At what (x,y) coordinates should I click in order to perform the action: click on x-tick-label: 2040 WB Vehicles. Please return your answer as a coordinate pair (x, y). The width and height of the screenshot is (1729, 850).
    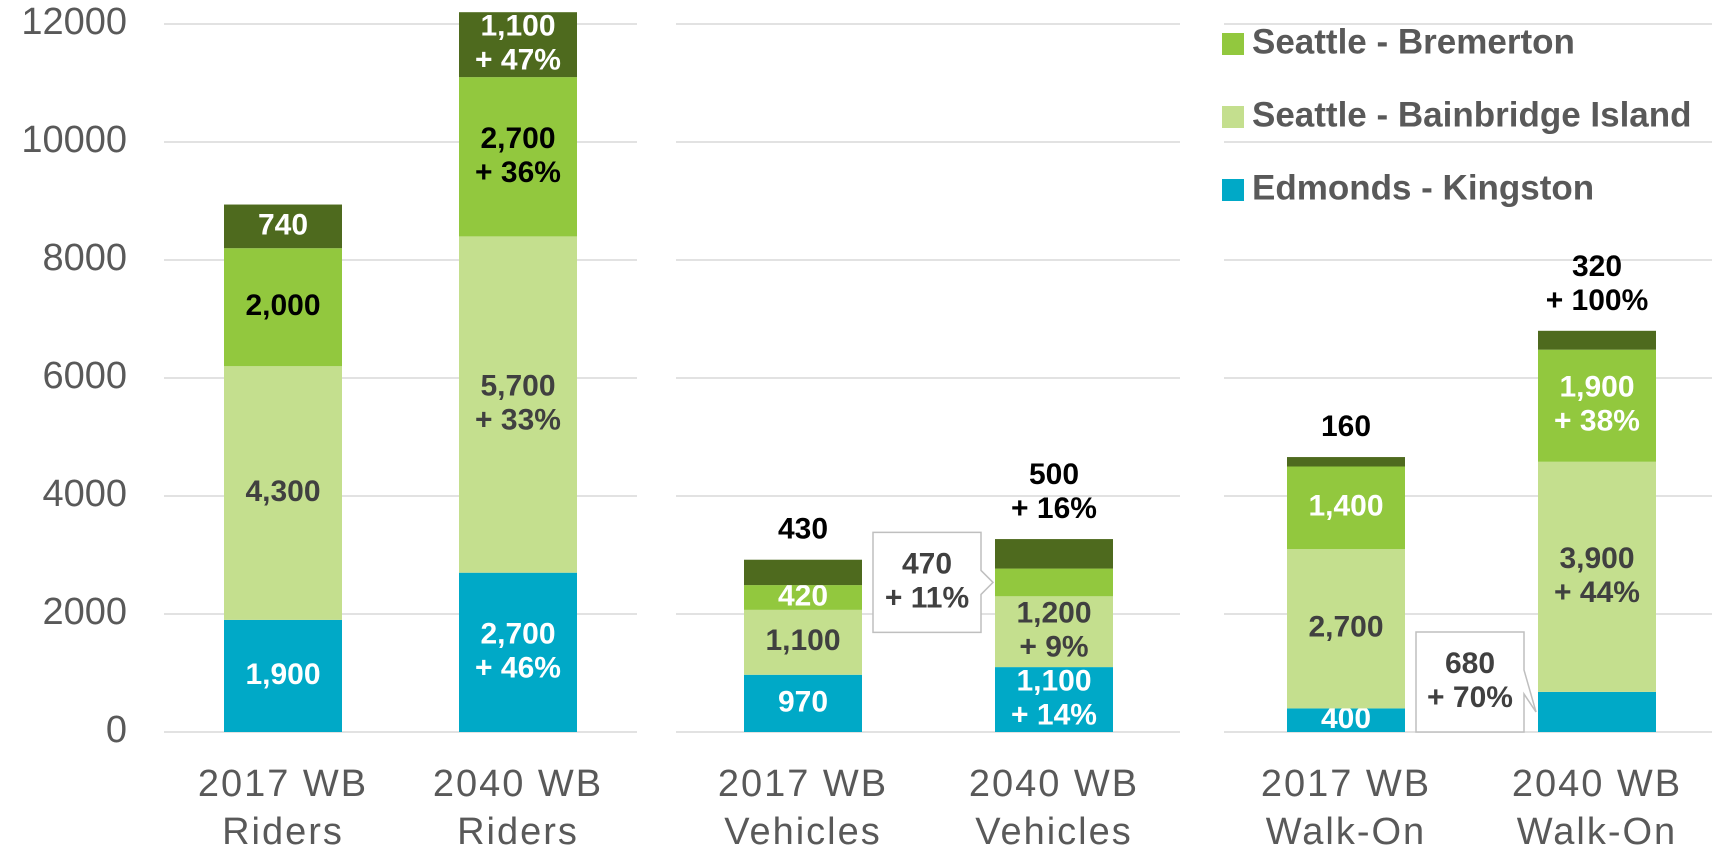
    Looking at the image, I should click on (1054, 806).